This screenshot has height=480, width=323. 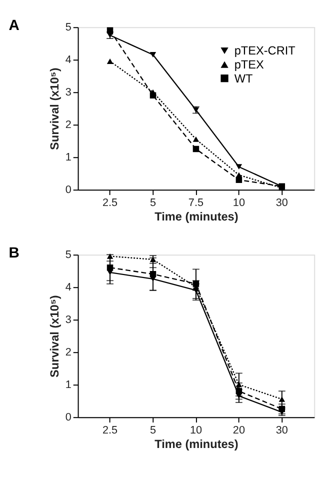 What do you see at coordinates (14, 254) in the screenshot?
I see `chart-title: B` at bounding box center [14, 254].